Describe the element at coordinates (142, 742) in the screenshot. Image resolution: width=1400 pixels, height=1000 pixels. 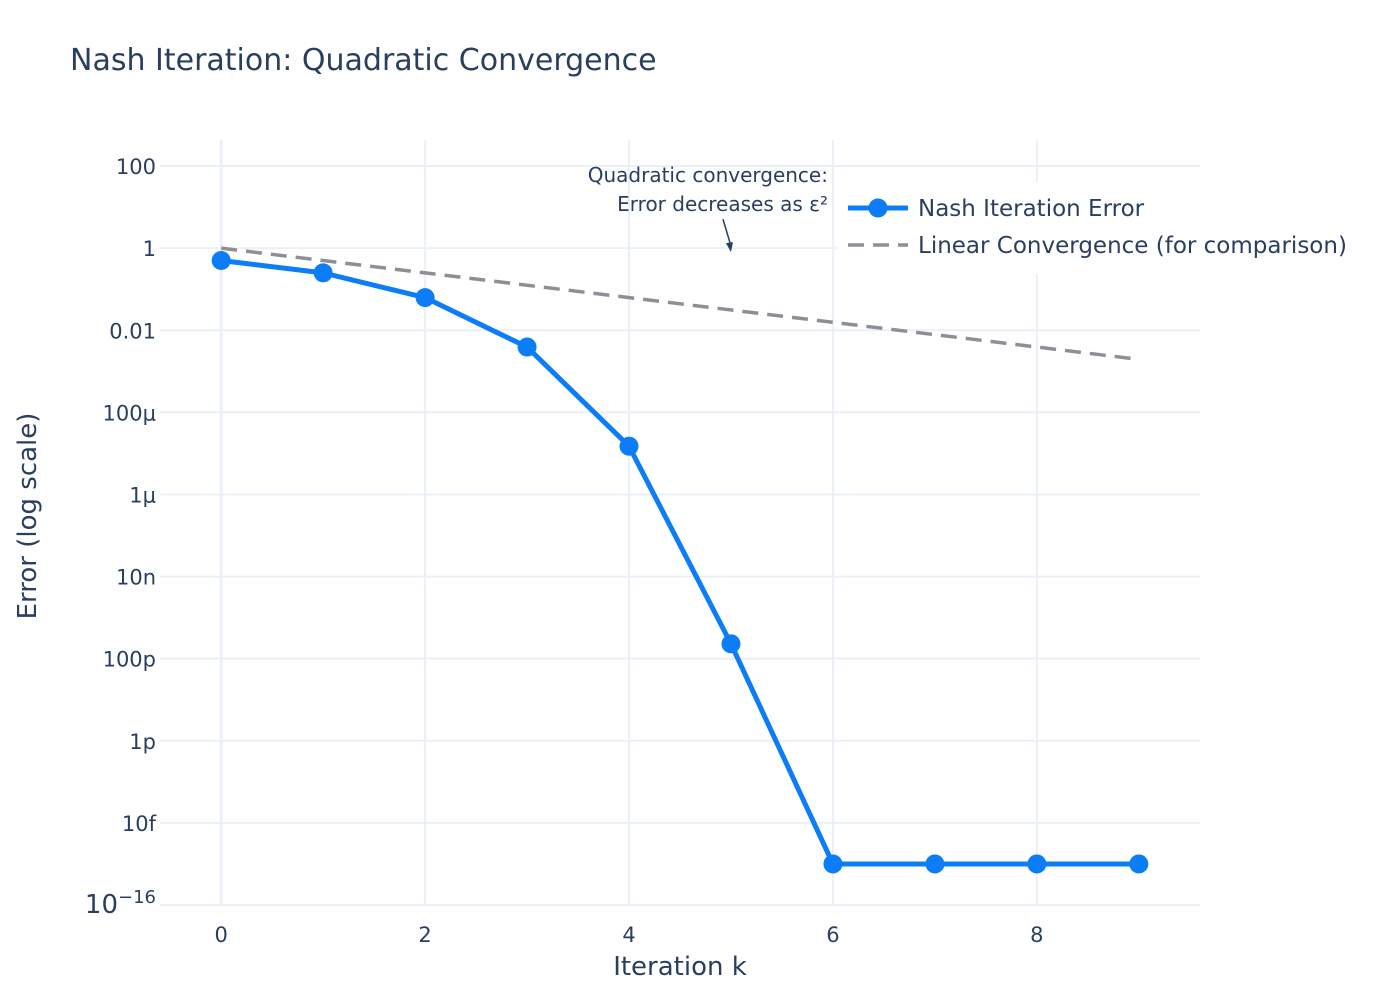
I see `y-tick-label: 1p` at that location.